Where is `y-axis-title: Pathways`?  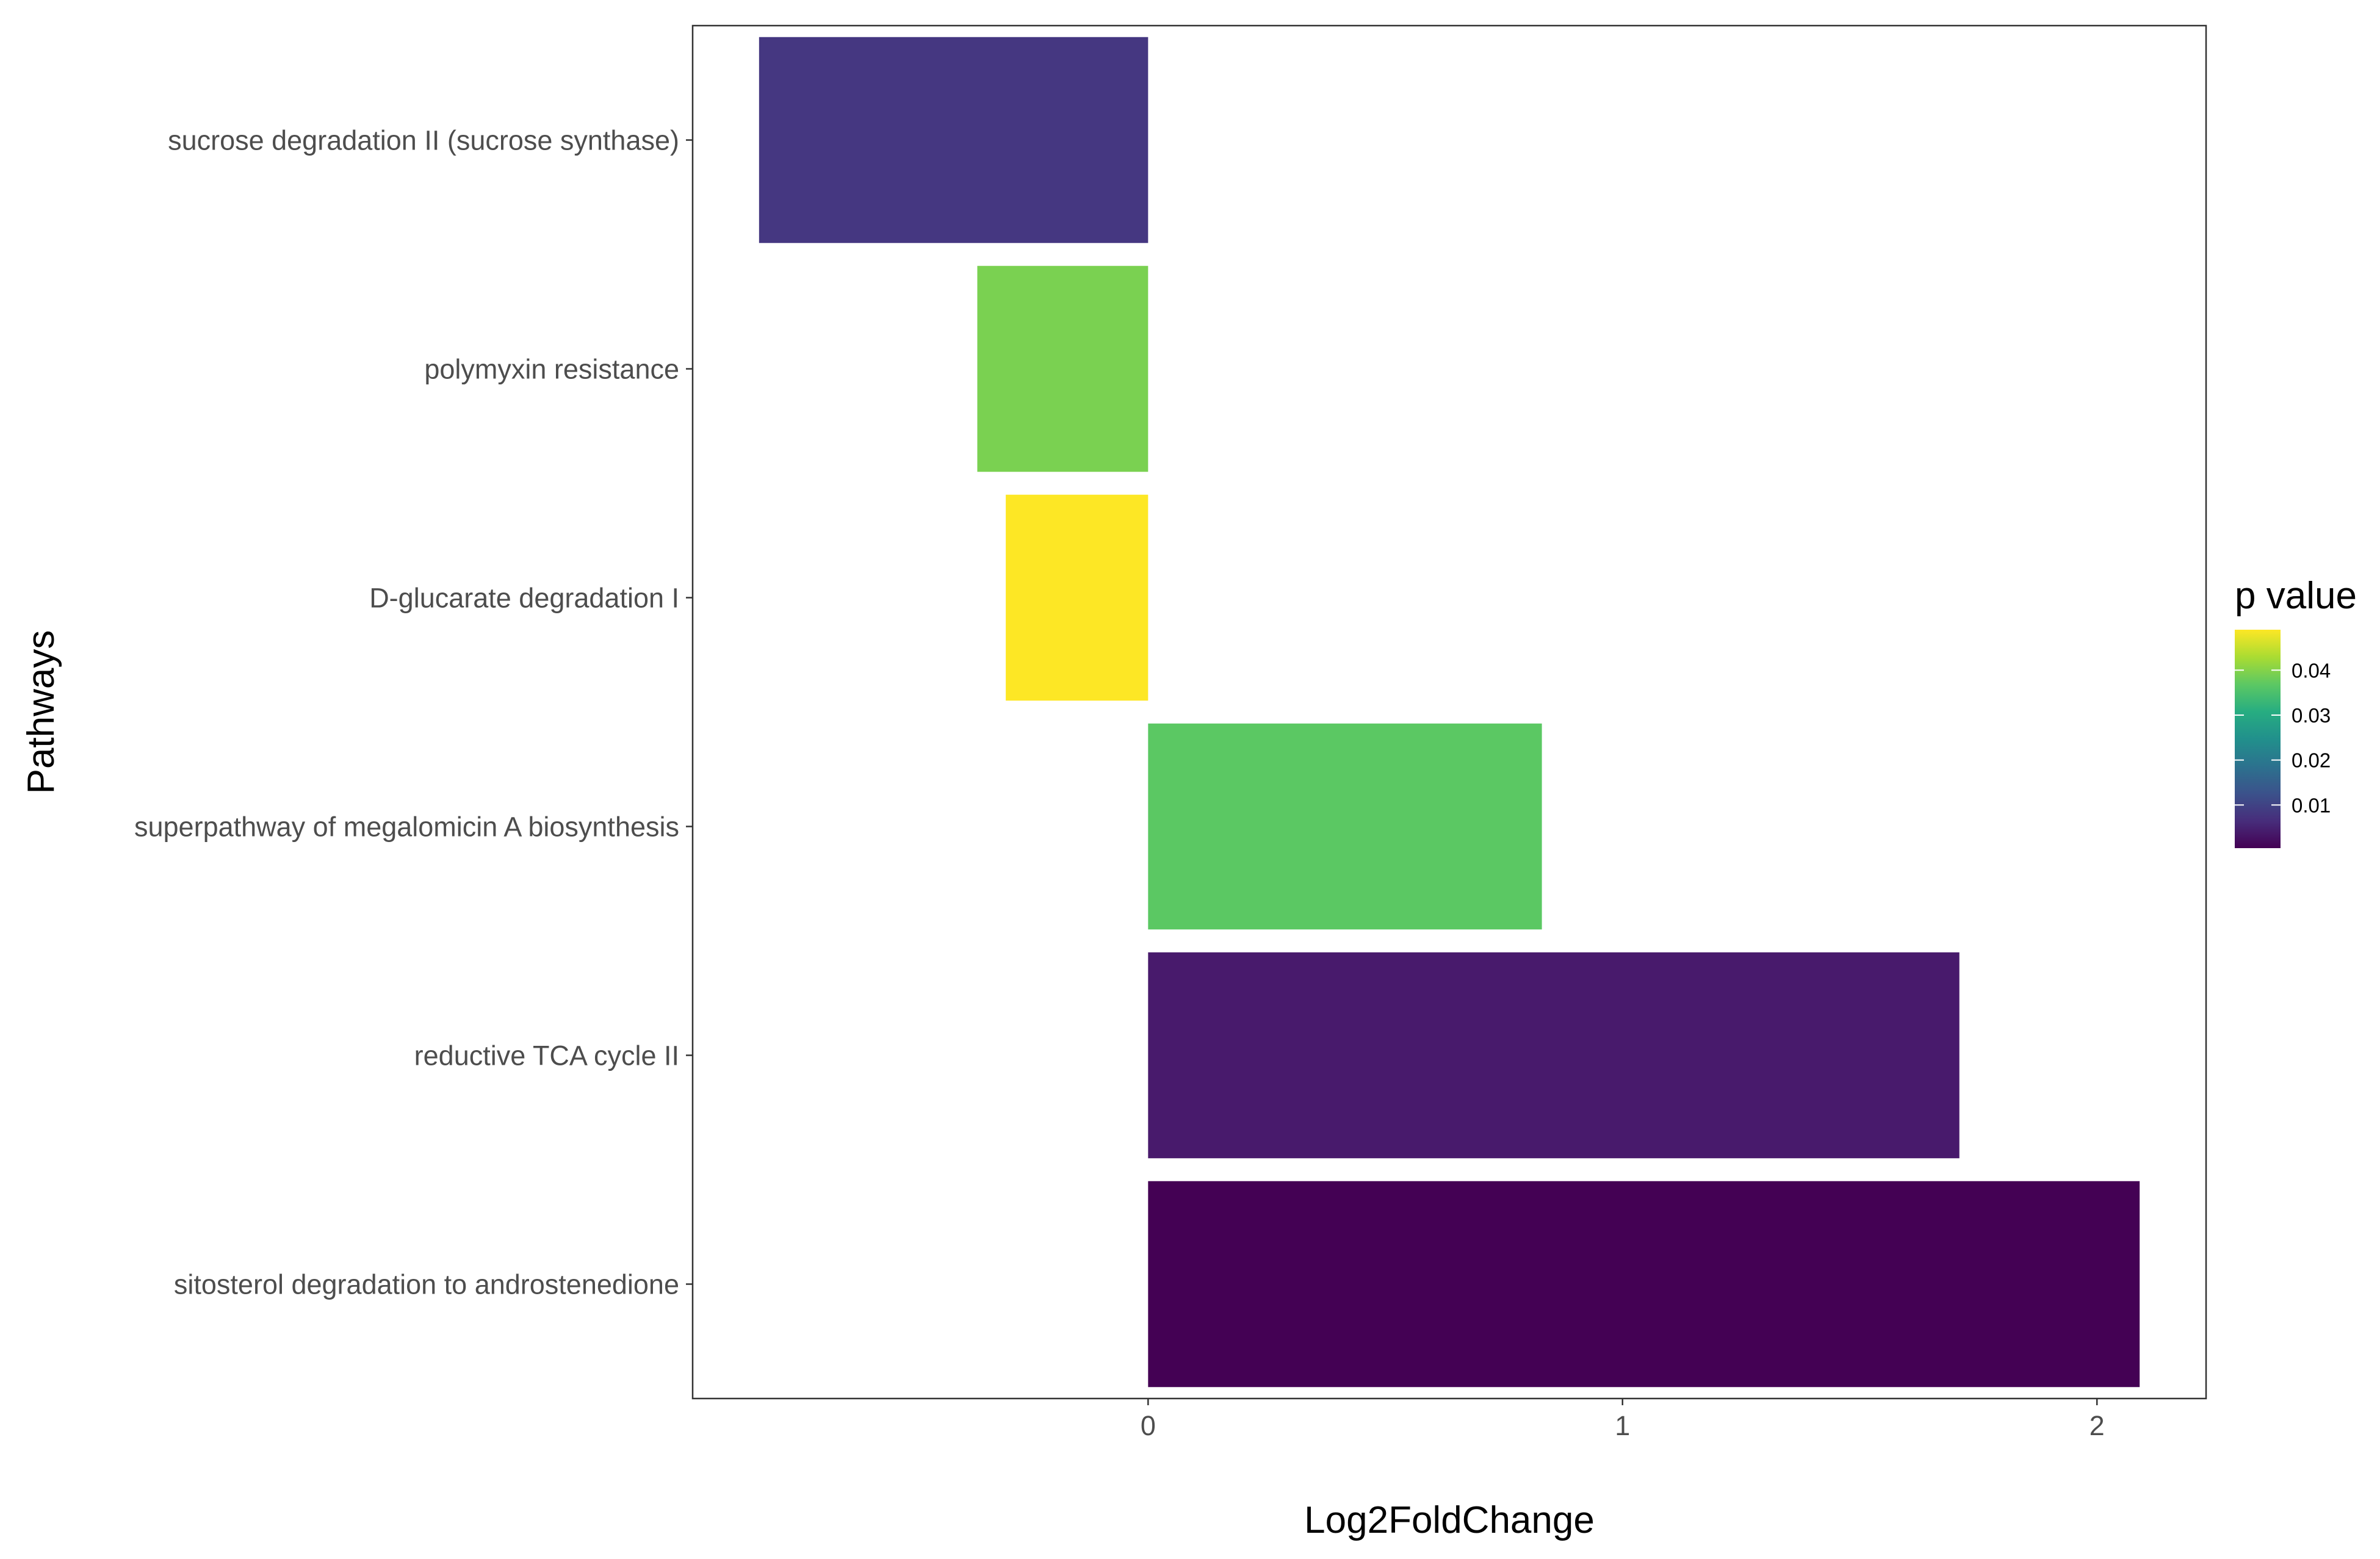 y-axis-title: Pathways is located at coordinates (41, 712).